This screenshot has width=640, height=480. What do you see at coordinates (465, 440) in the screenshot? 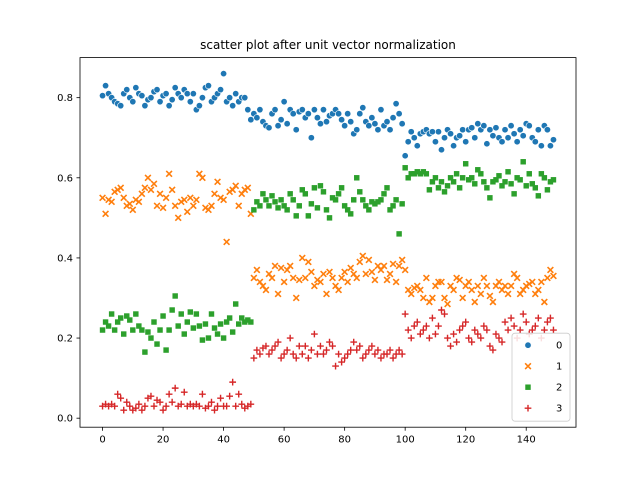
I see `x-tick-label: 120` at bounding box center [465, 440].